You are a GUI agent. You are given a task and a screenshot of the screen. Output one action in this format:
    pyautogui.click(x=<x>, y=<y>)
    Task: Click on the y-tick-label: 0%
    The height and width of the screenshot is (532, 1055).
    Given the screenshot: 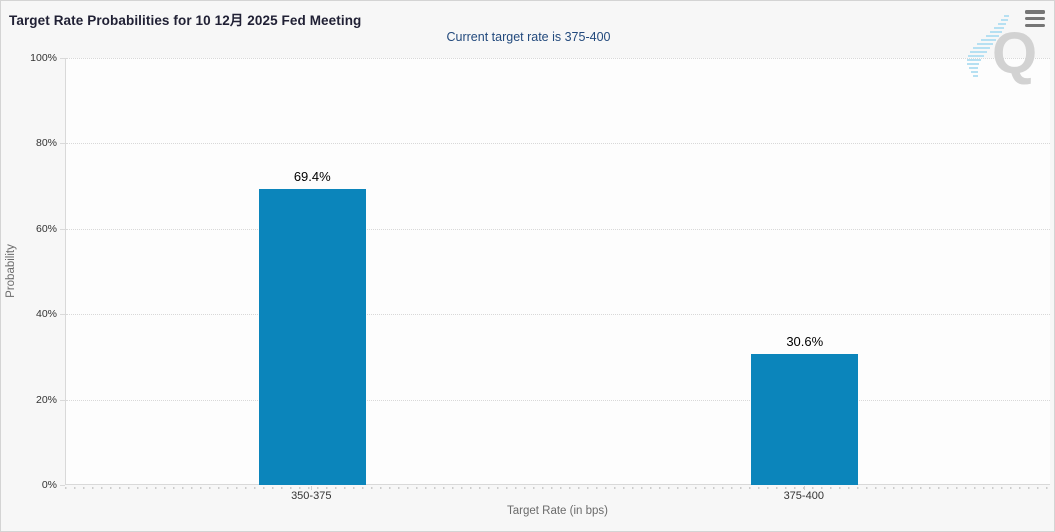 What is the action you would take?
    pyautogui.click(x=49, y=485)
    